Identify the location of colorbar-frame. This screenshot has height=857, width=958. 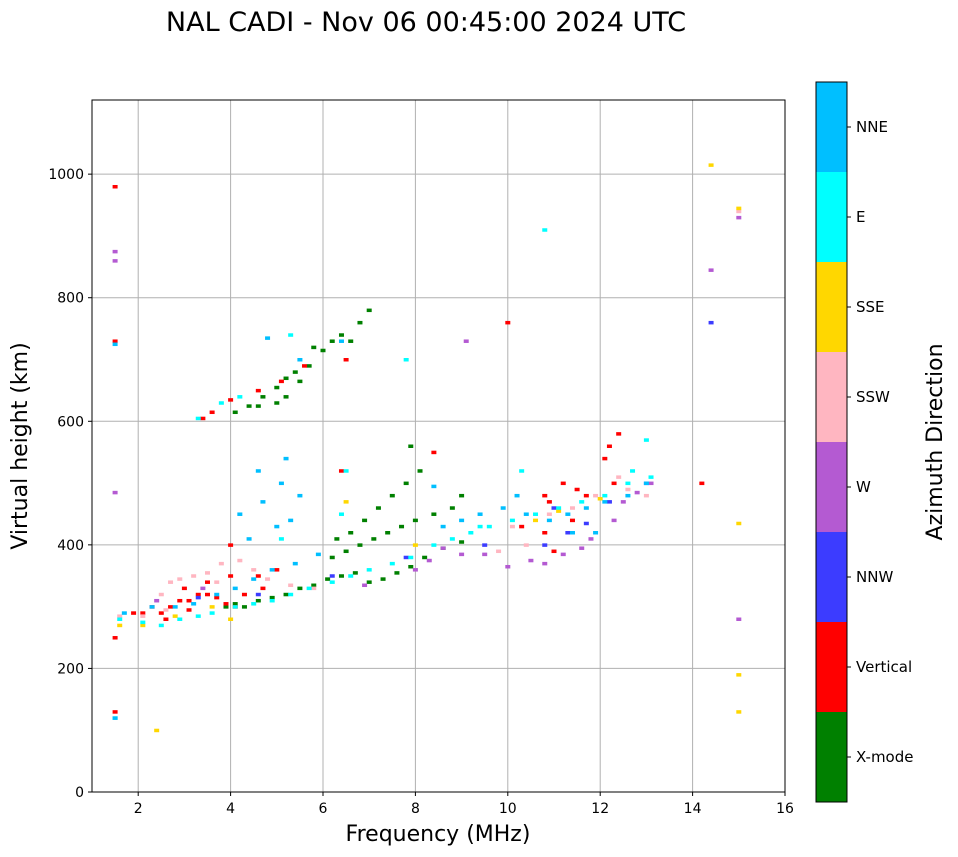
(831, 442).